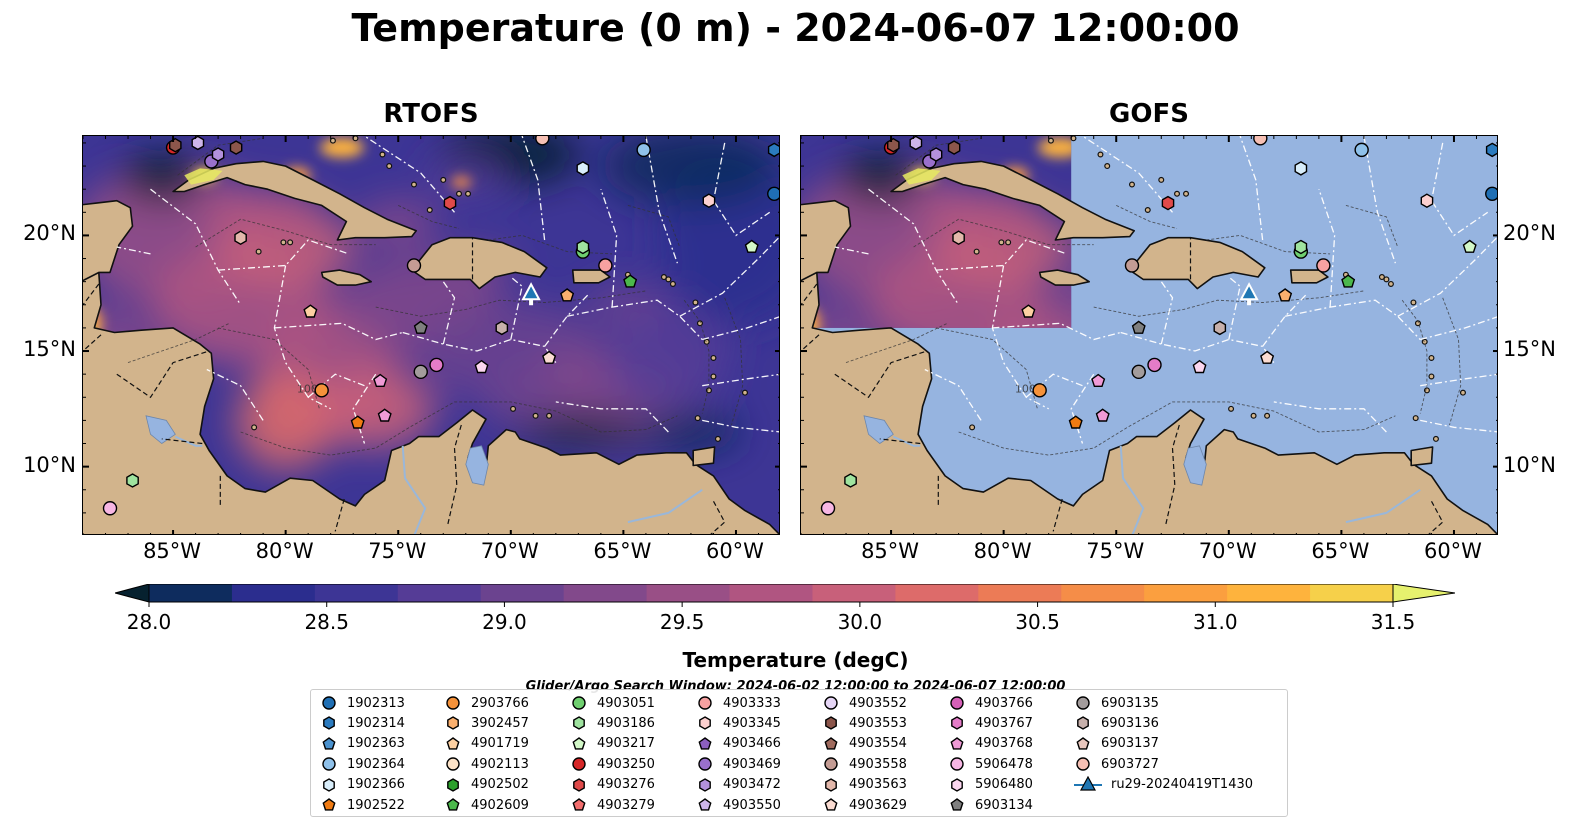 Image resolution: width=1591 pixels, height=829 pixels. Describe the element at coordinates (1529, 349) in the screenshot. I see `y-tick-label-right: 15°N` at that location.